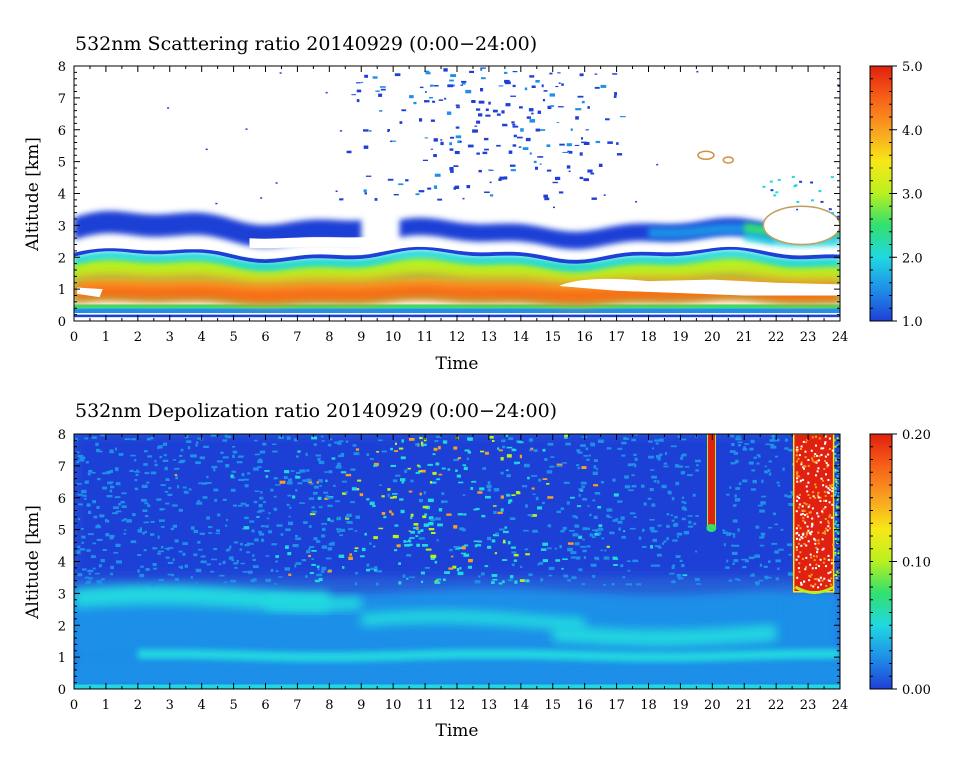 Image resolution: width=960 pixels, height=770 pixels. I want to click on cloud-top, so click(801, 225).